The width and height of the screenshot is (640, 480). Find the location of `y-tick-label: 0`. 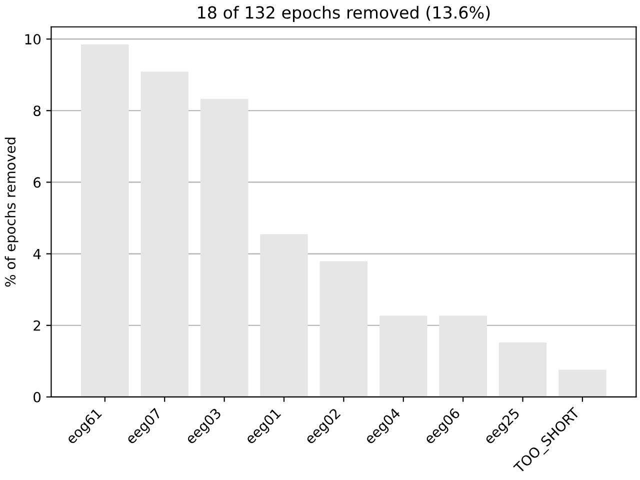

y-tick-label: 0 is located at coordinates (37, 397).